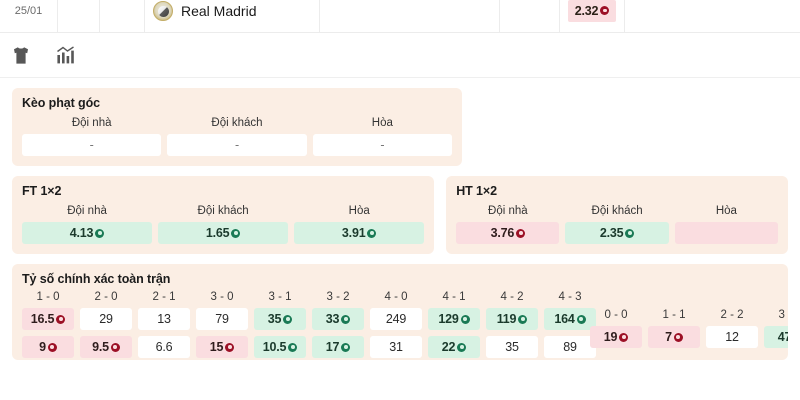 The height and width of the screenshot is (400, 800). Describe the element at coordinates (274, 319) in the screenshot. I see `score-value: 35` at that location.